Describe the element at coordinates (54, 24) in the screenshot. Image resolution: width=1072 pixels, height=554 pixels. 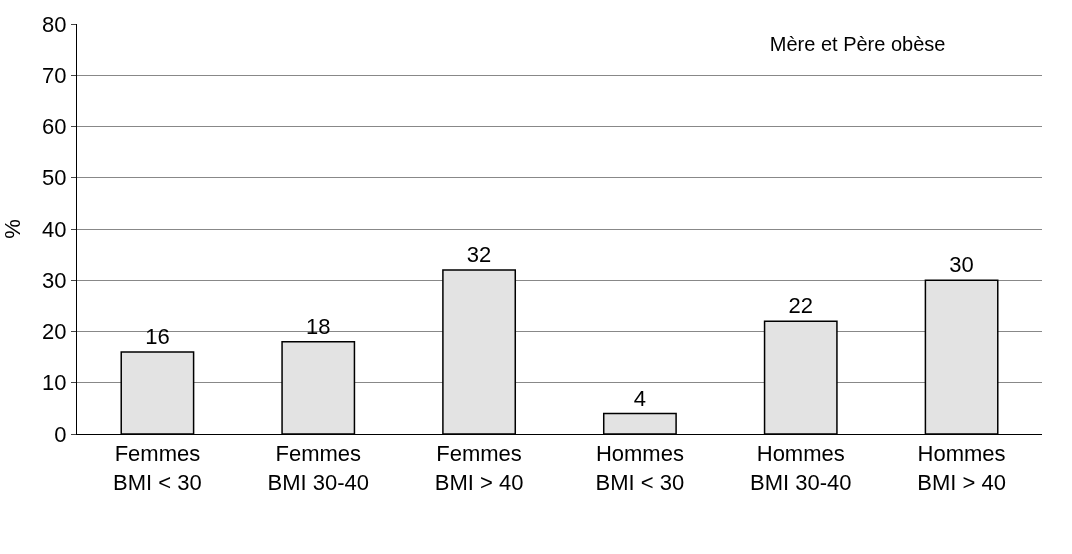
I see `y-tick-label: 80` at that location.